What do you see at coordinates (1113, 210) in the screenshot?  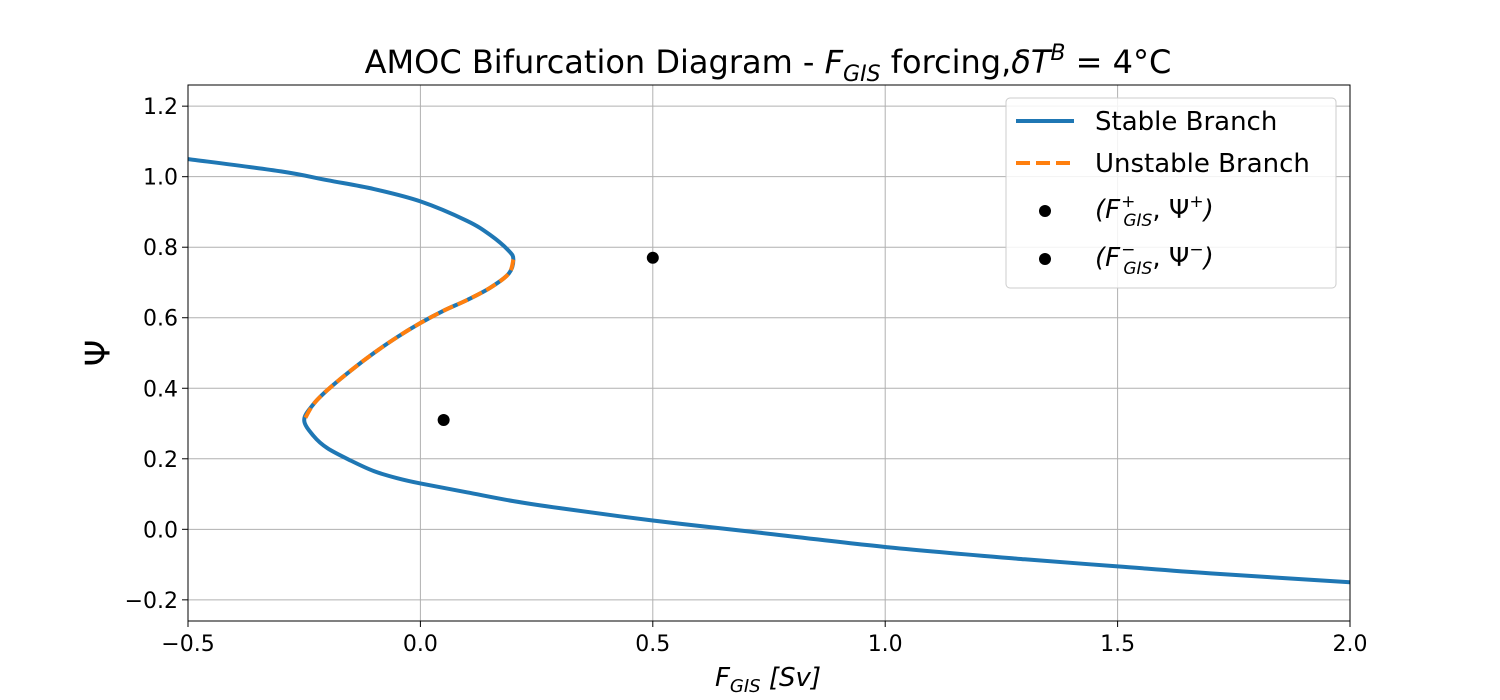 I see `legend-plus-var: F` at bounding box center [1113, 210].